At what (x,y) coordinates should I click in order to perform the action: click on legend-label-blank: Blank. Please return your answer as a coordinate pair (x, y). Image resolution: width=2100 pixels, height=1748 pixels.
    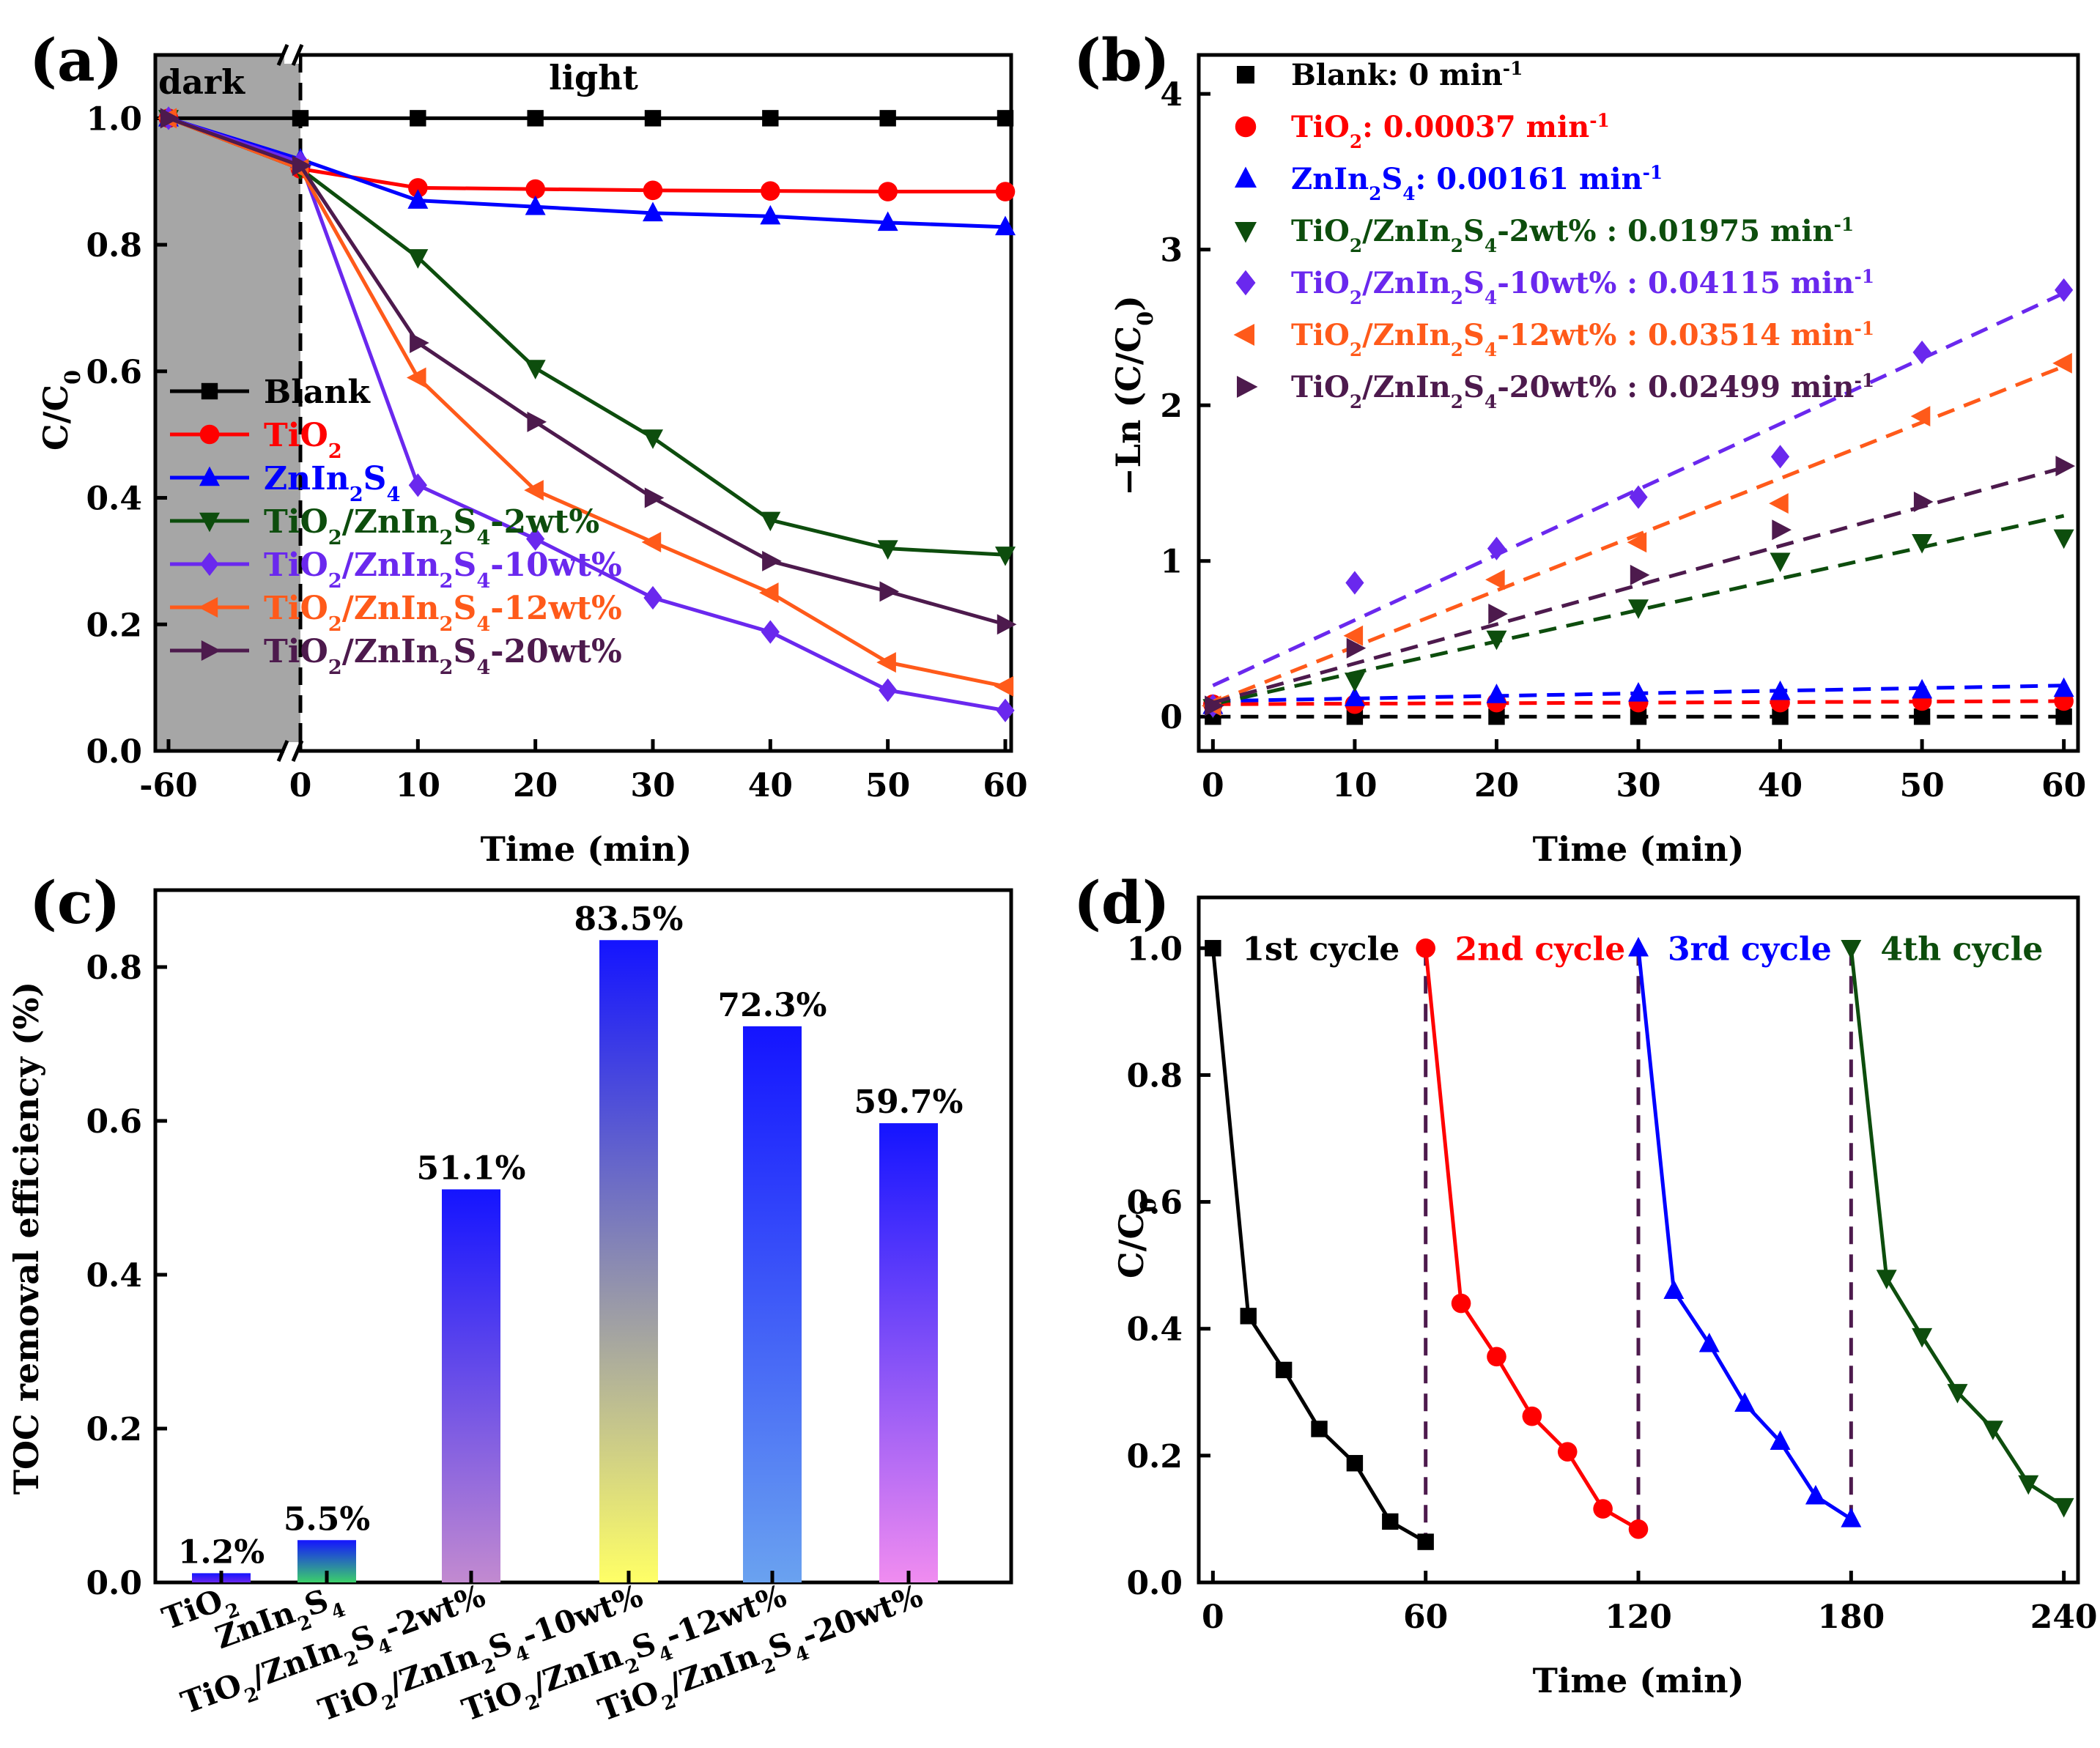
    Looking at the image, I should click on (317, 392).